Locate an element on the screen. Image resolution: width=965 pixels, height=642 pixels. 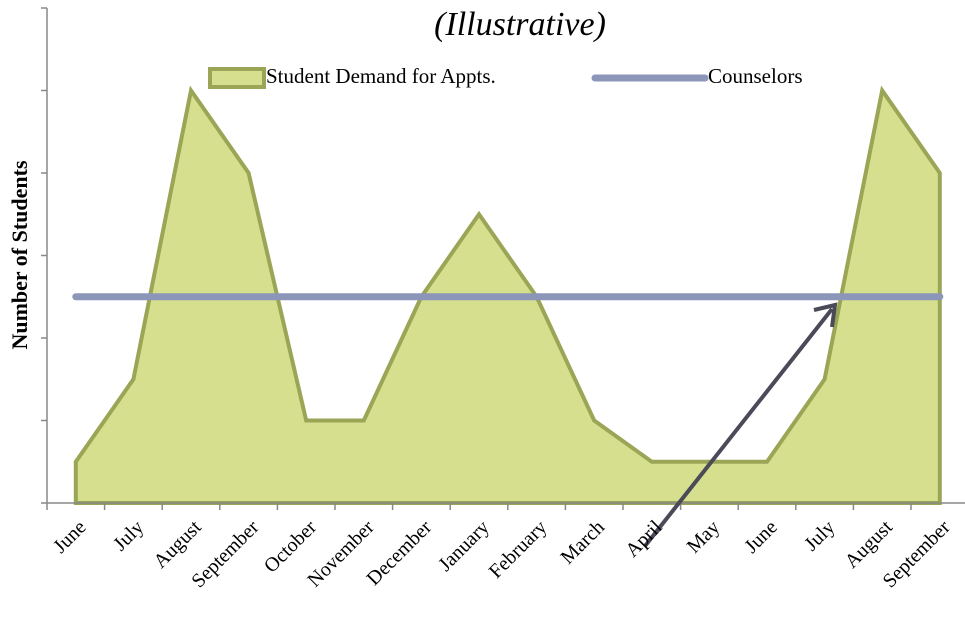
x-tick-label: February is located at coordinates (518, 549).